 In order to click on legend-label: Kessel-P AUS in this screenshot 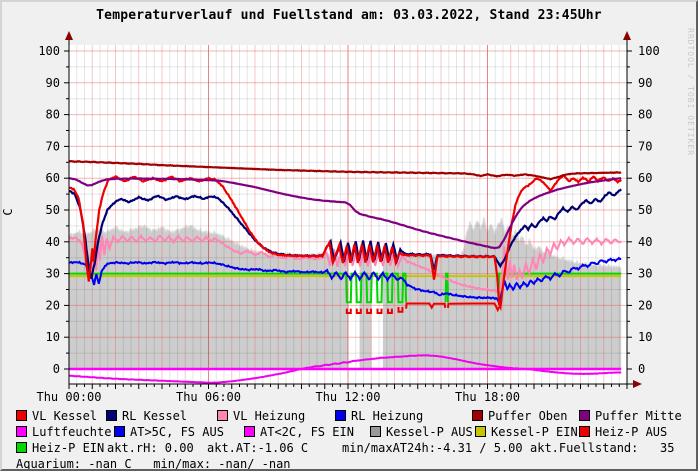, I will do `click(429, 432)`.